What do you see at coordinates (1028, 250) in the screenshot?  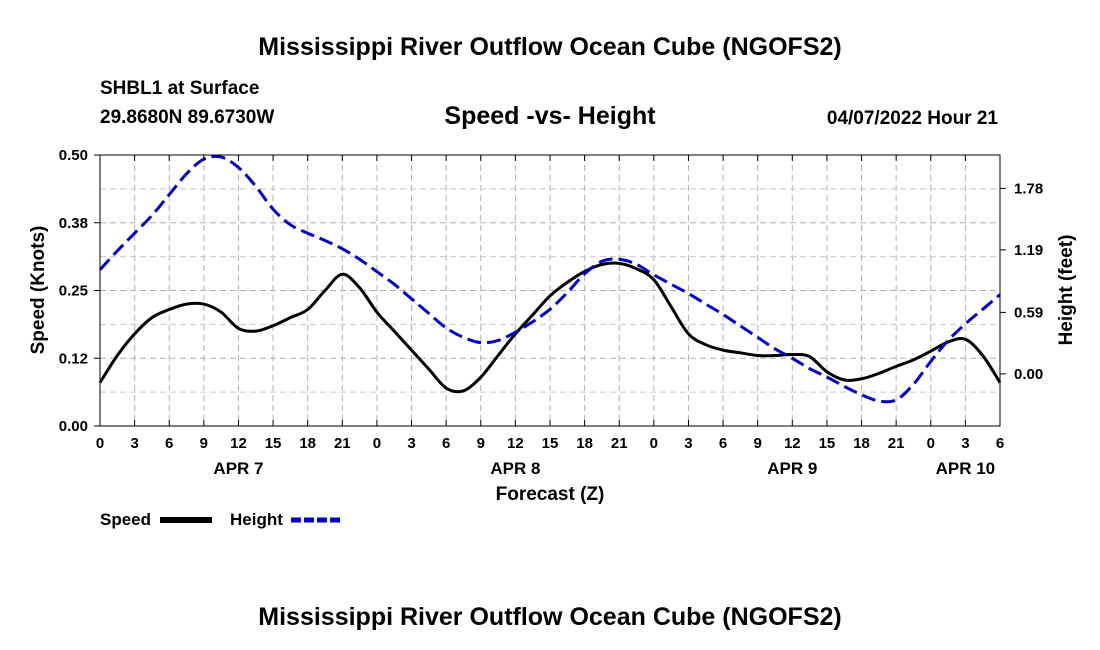 I see `y-right-tick-label: 1.19` at bounding box center [1028, 250].